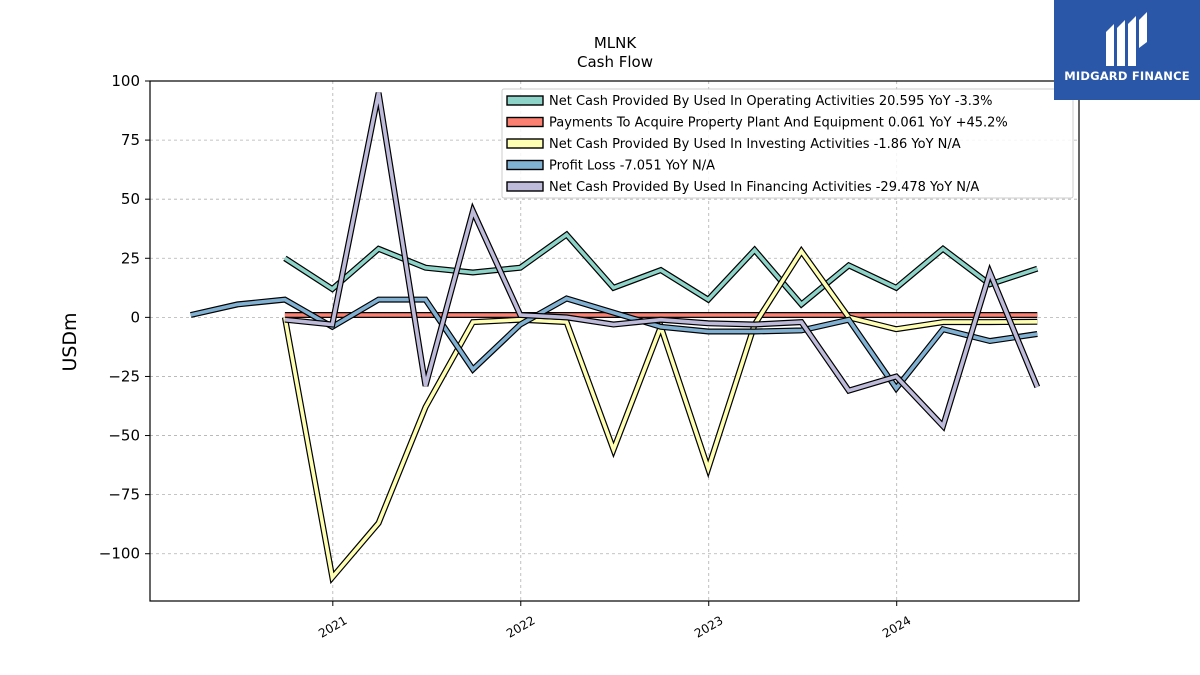 This screenshot has height=675, width=1200. Describe the element at coordinates (124, 376) in the screenshot. I see `y-tick-label: −25` at that location.